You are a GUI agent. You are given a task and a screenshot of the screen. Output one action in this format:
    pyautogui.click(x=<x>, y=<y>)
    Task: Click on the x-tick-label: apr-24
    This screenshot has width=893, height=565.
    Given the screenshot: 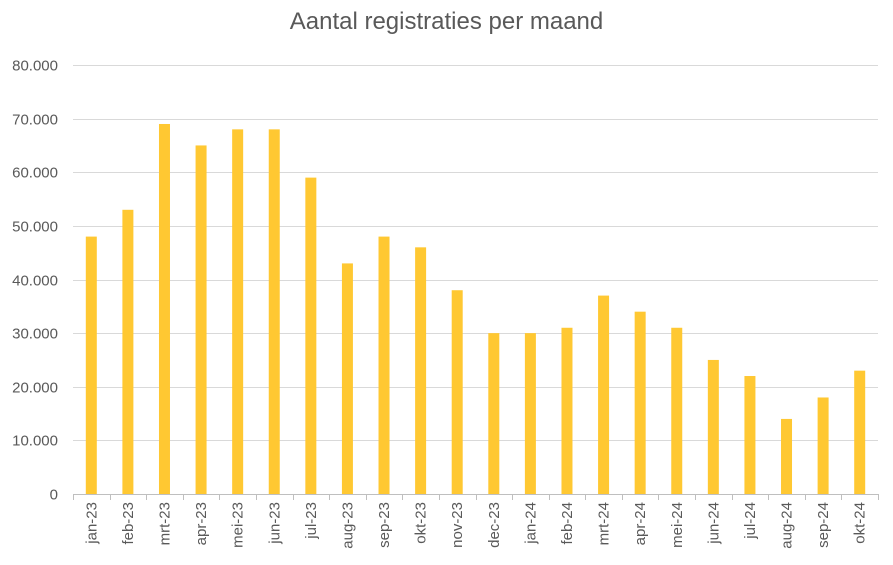 What is the action you would take?
    pyautogui.click(x=640, y=523)
    